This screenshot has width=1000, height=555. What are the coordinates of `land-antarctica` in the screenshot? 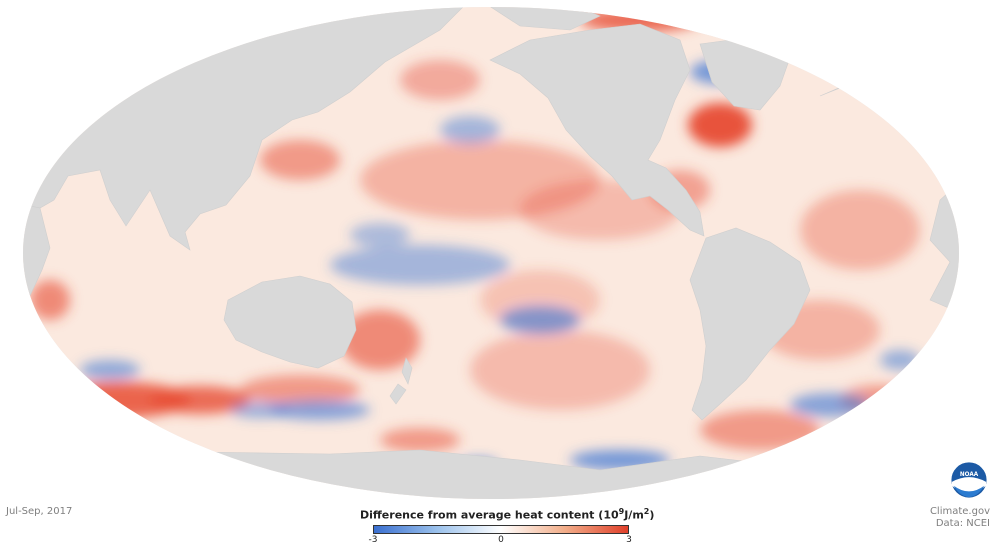 It's located at (491, 474).